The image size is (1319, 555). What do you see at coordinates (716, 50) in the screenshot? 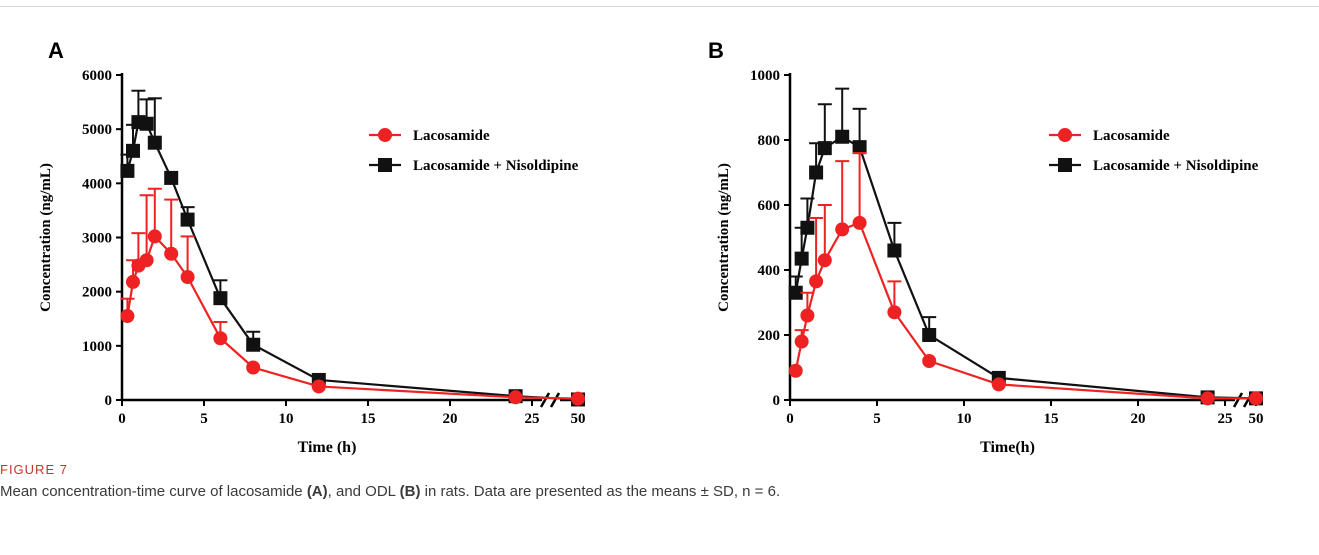
I see `panel-label: B` at bounding box center [716, 50].